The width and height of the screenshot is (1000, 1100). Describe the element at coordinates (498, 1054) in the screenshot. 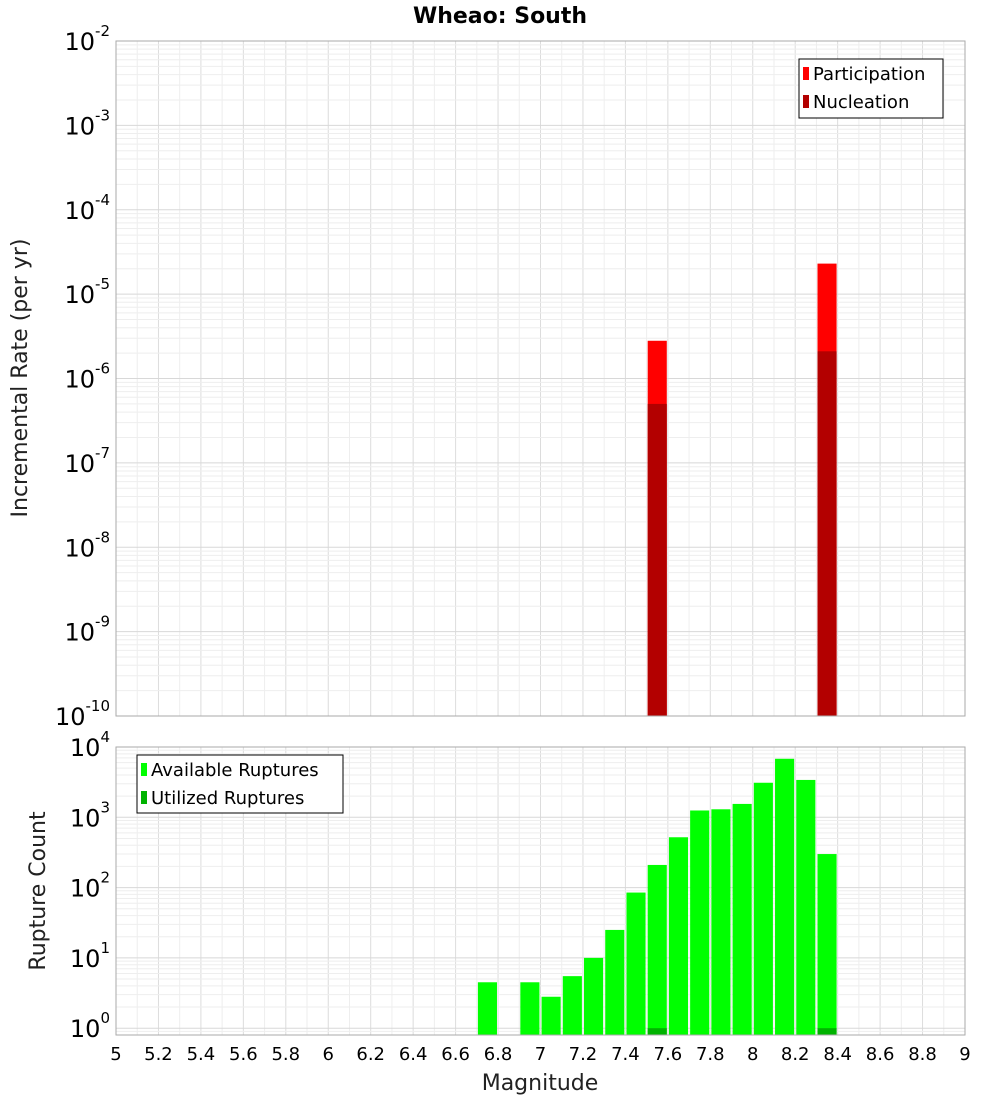

I see `x-tick-label: 6.8` at that location.